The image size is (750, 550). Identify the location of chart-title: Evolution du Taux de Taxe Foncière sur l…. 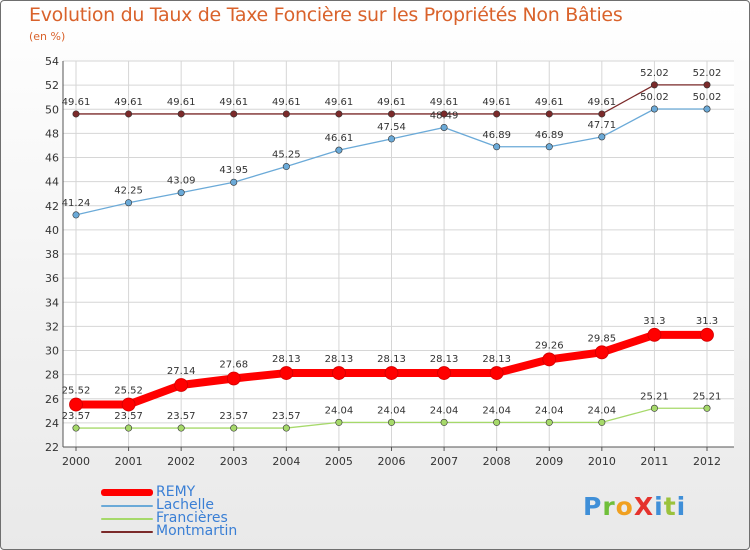
(326, 15).